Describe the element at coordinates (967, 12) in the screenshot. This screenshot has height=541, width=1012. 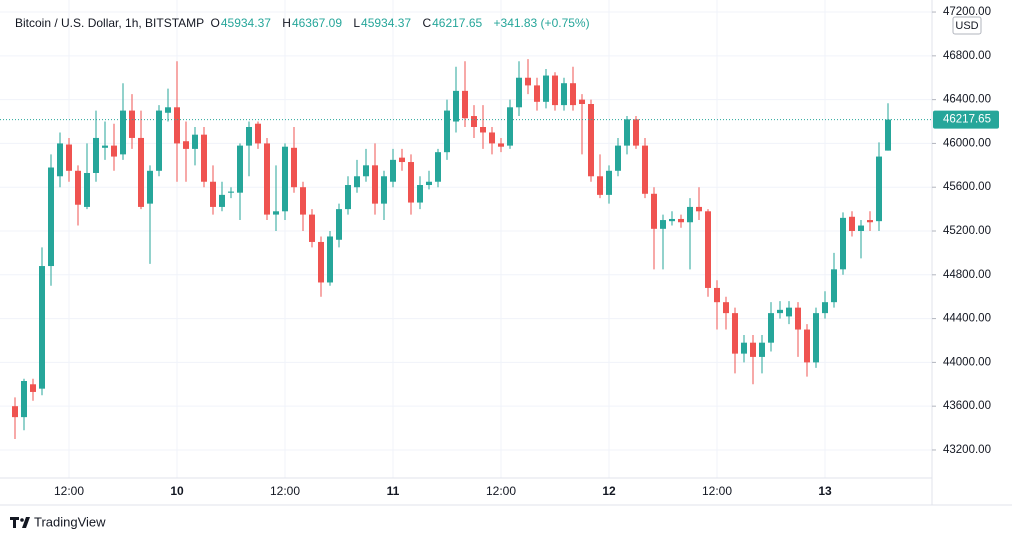
I see `y-tick-label: 47200.00` at that location.